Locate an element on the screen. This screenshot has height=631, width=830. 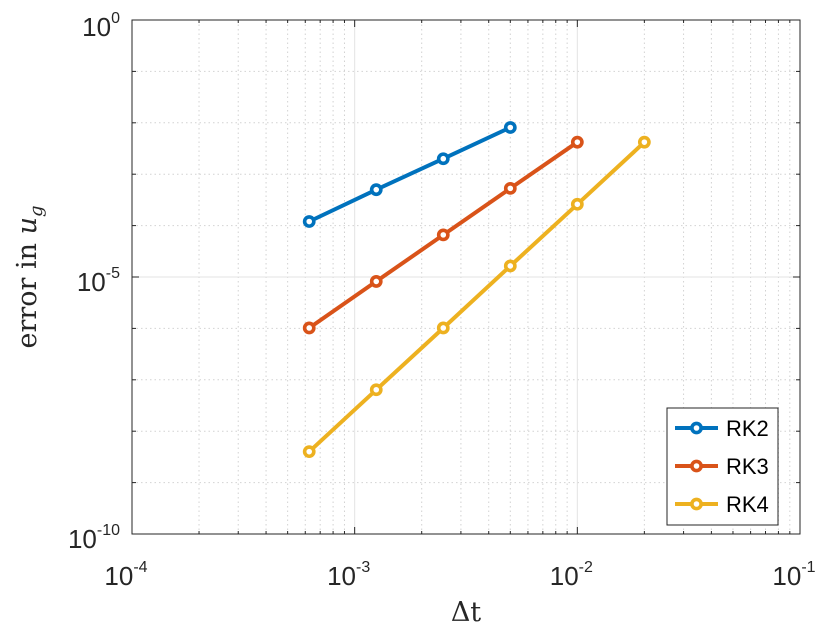
legend: RK2 RK3 RK4 is located at coordinates (722, 466).